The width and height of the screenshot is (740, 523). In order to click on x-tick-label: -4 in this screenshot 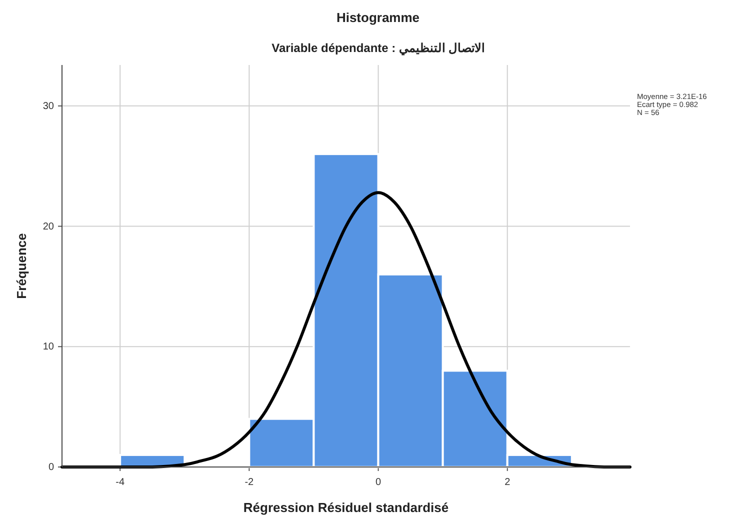, I will do `click(120, 482)`.